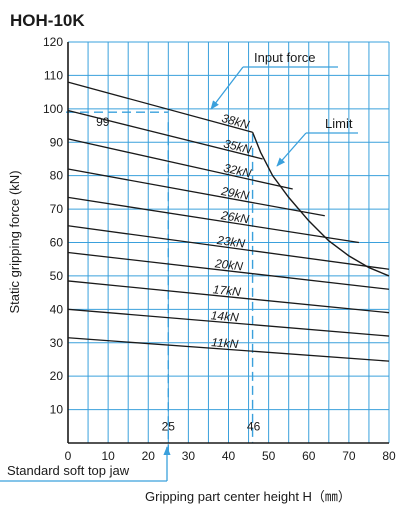  What do you see at coordinates (339, 123) in the screenshot?
I see `limit-label: Limit` at bounding box center [339, 123].